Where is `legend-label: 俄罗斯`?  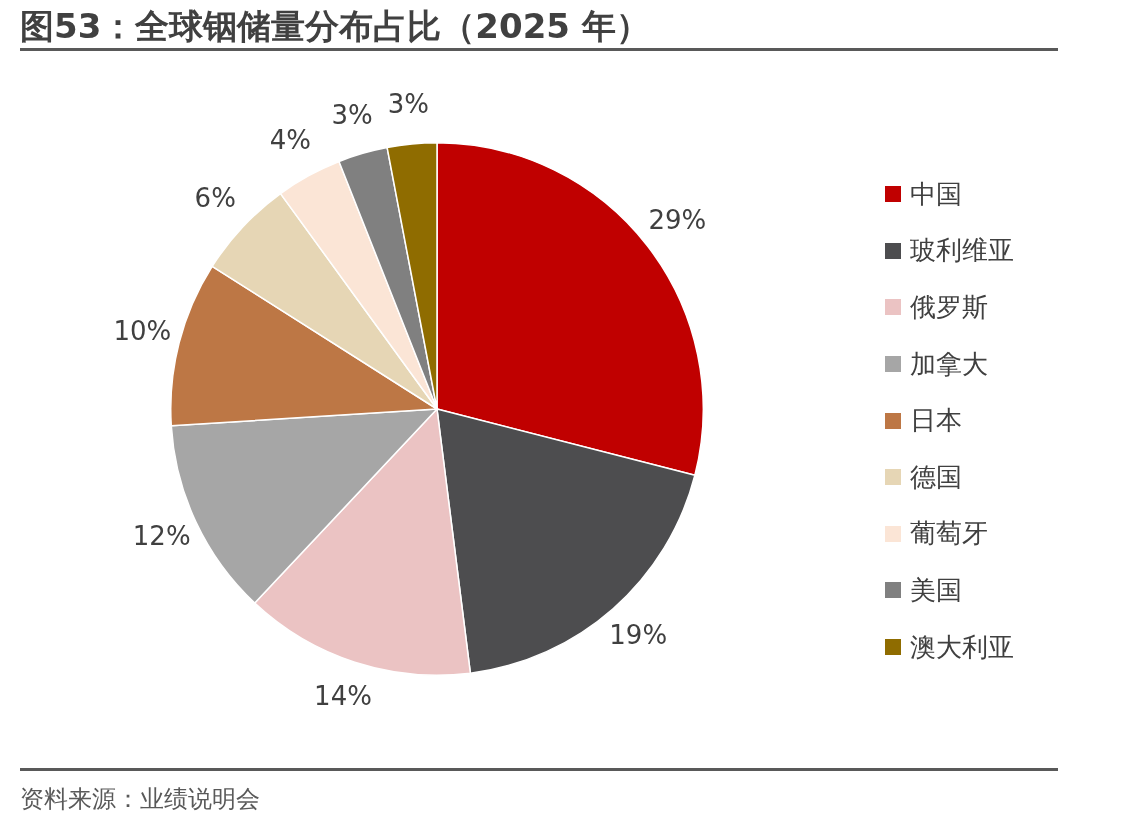 legend-label: 俄罗斯 is located at coordinates (949, 307).